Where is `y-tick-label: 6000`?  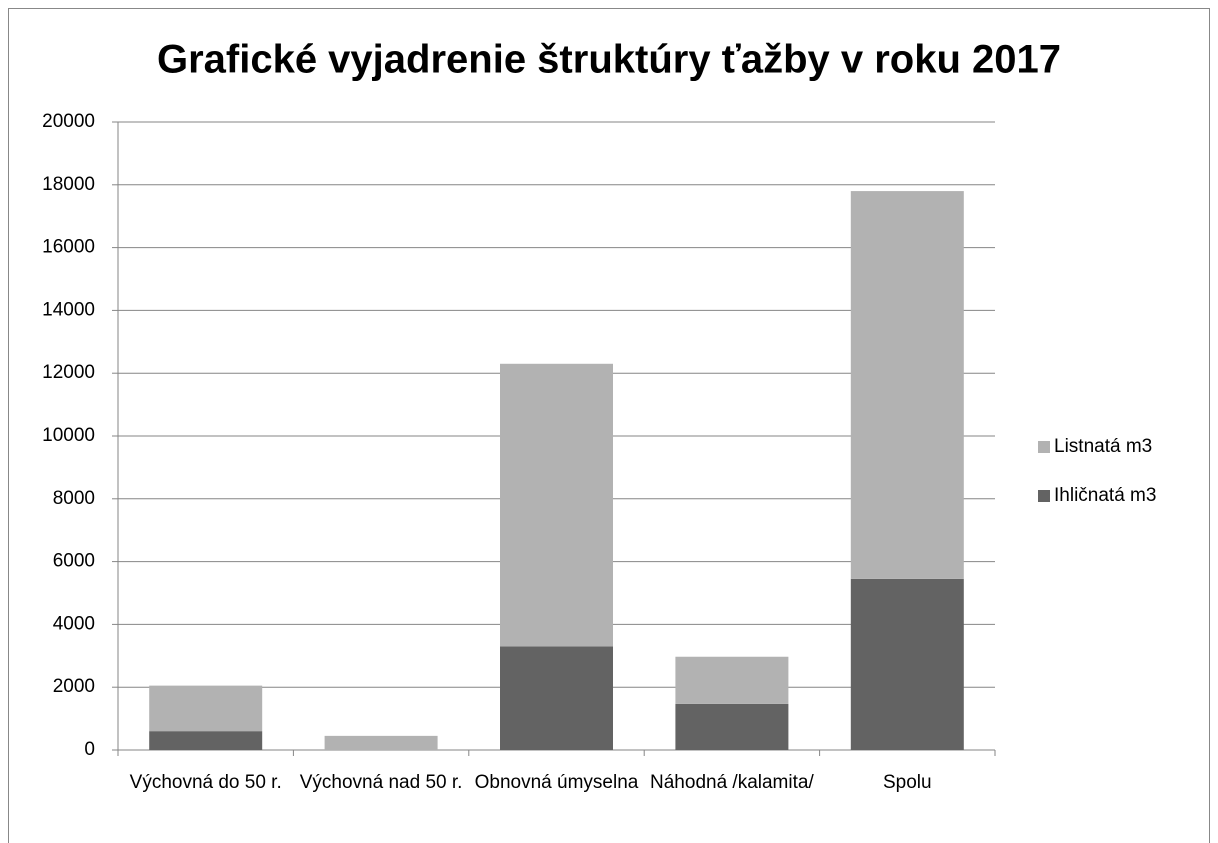
y-tick-label: 6000 is located at coordinates (74, 561).